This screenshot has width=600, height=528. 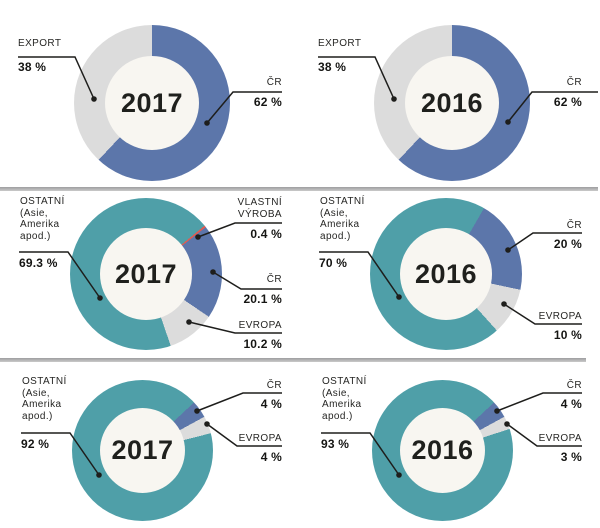 I want to click on segment-value-evropa: 10 %, so click(x=567, y=335).